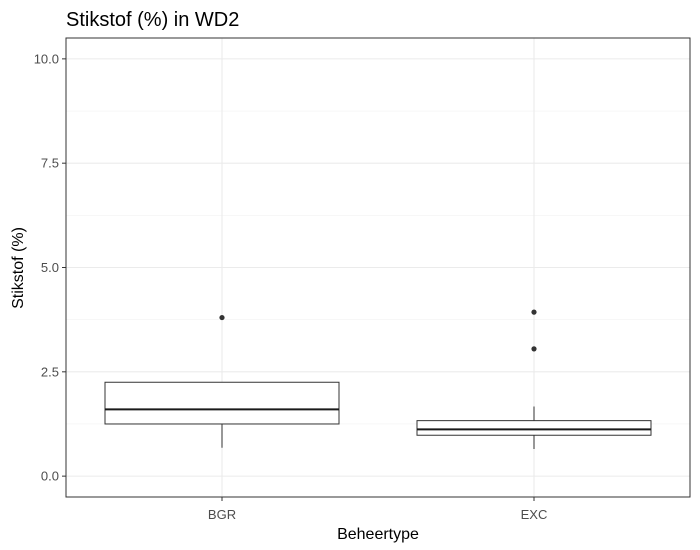 This screenshot has height=550, width=700. I want to click on y-axis-title: Stikstof (%), so click(18, 268).